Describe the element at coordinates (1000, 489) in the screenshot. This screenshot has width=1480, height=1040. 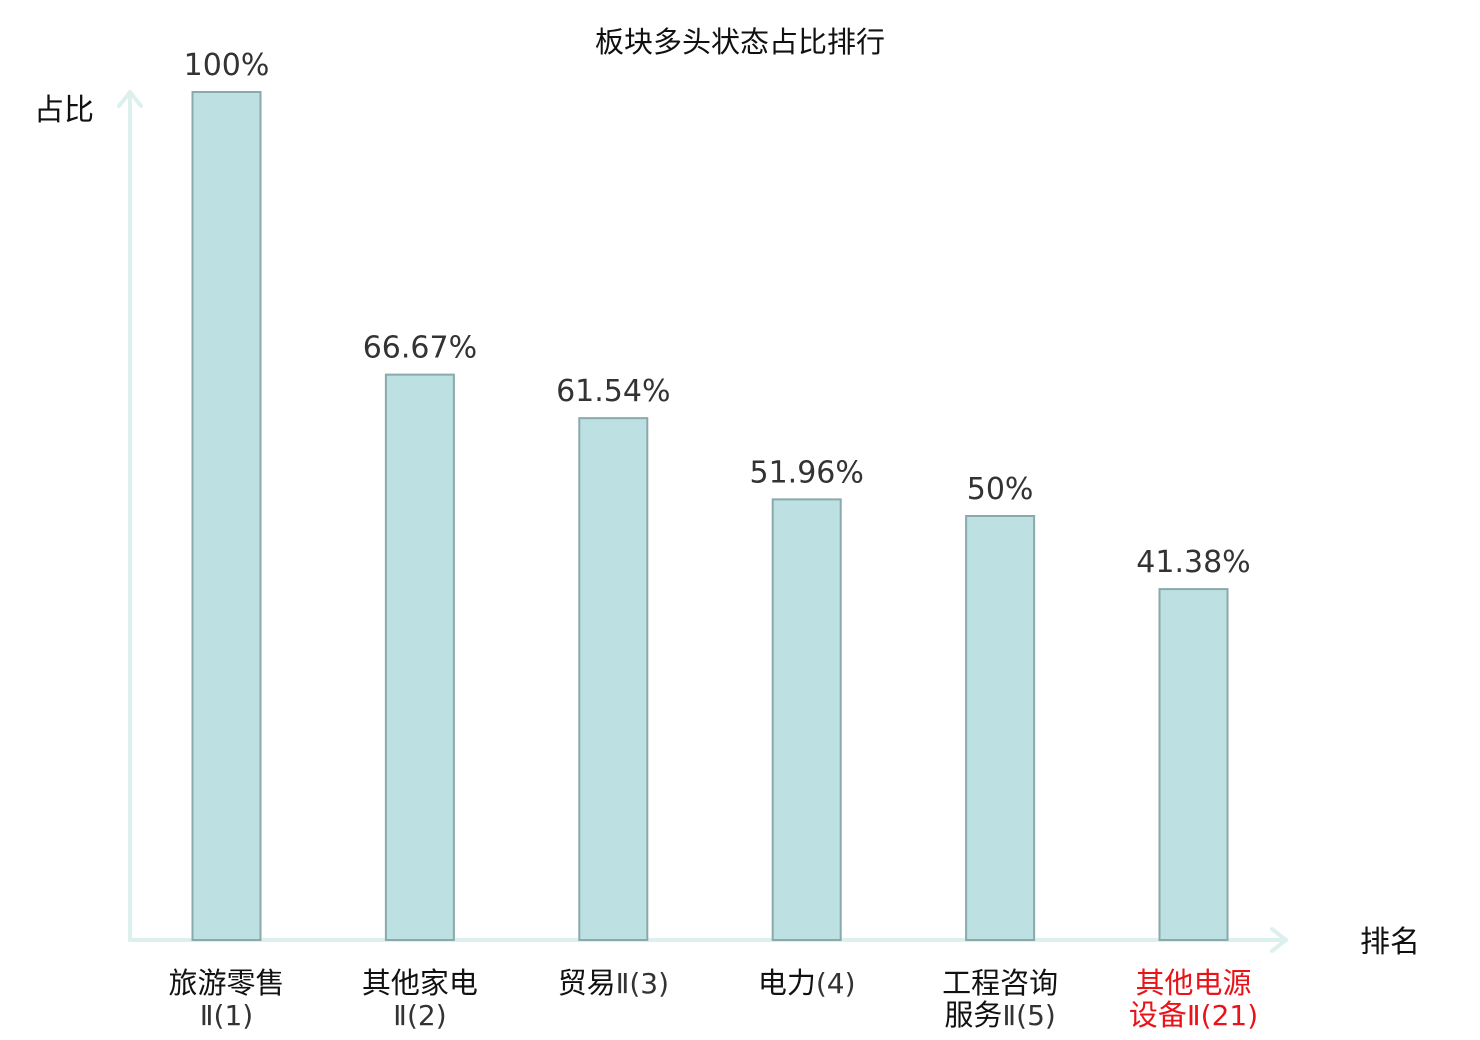
I see `value-label-5: 50%` at that location.